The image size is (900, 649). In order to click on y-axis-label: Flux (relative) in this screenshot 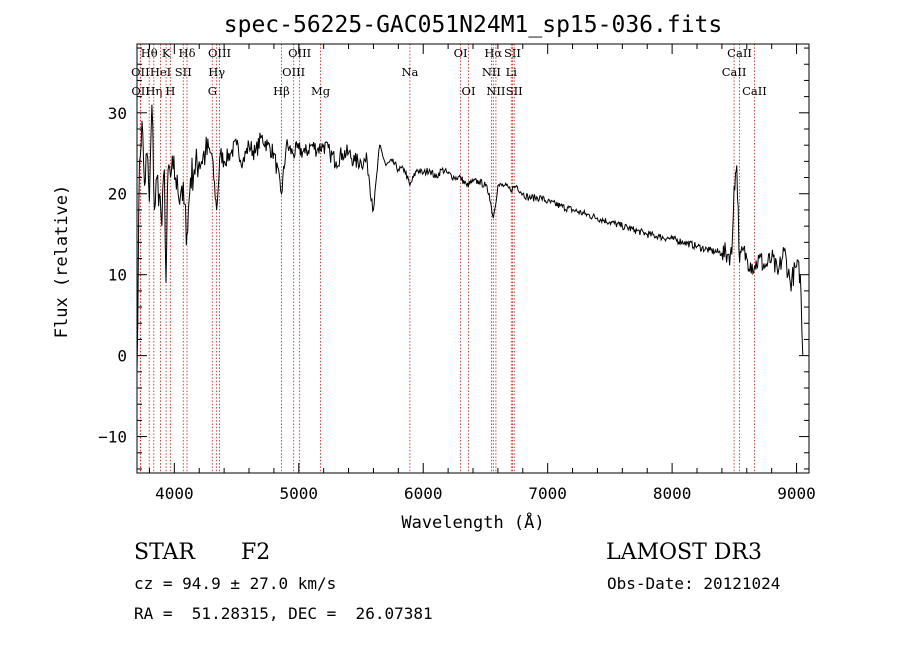, I will do `click(62, 262)`.